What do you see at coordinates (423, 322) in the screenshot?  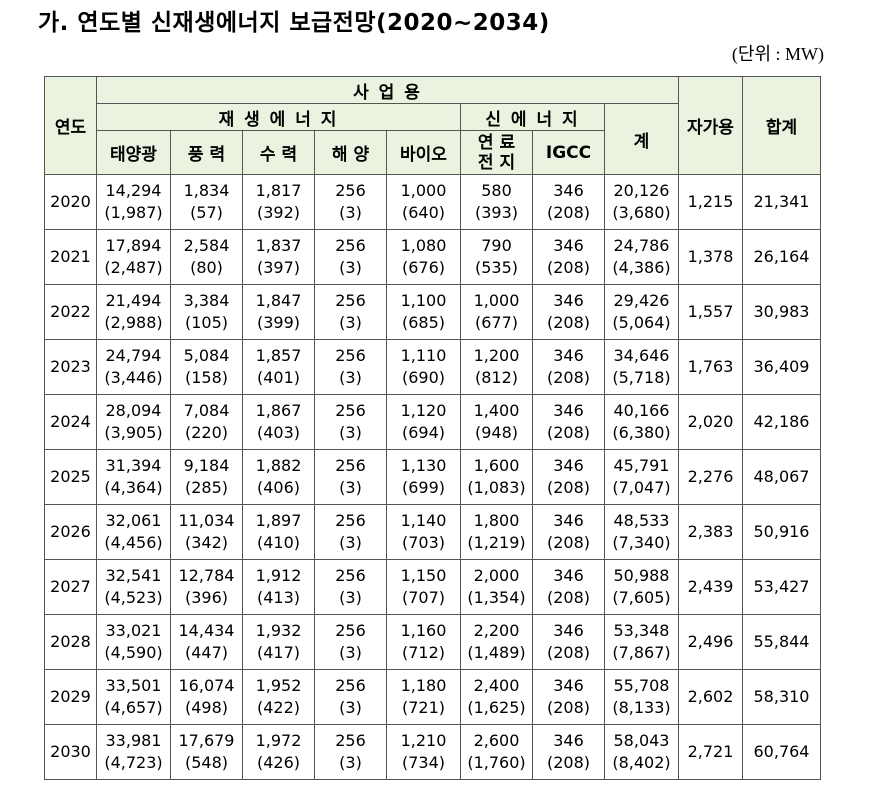 I see `bio-share: (685)` at bounding box center [423, 322].